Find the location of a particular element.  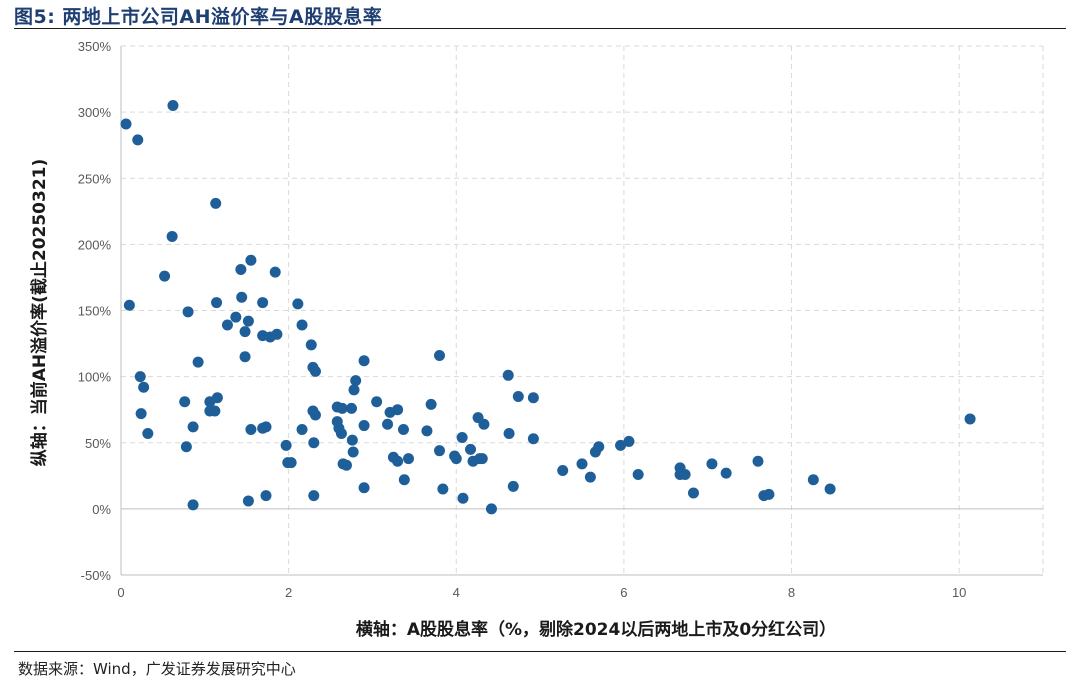

x-tick-label: 10 is located at coordinates (959, 592).